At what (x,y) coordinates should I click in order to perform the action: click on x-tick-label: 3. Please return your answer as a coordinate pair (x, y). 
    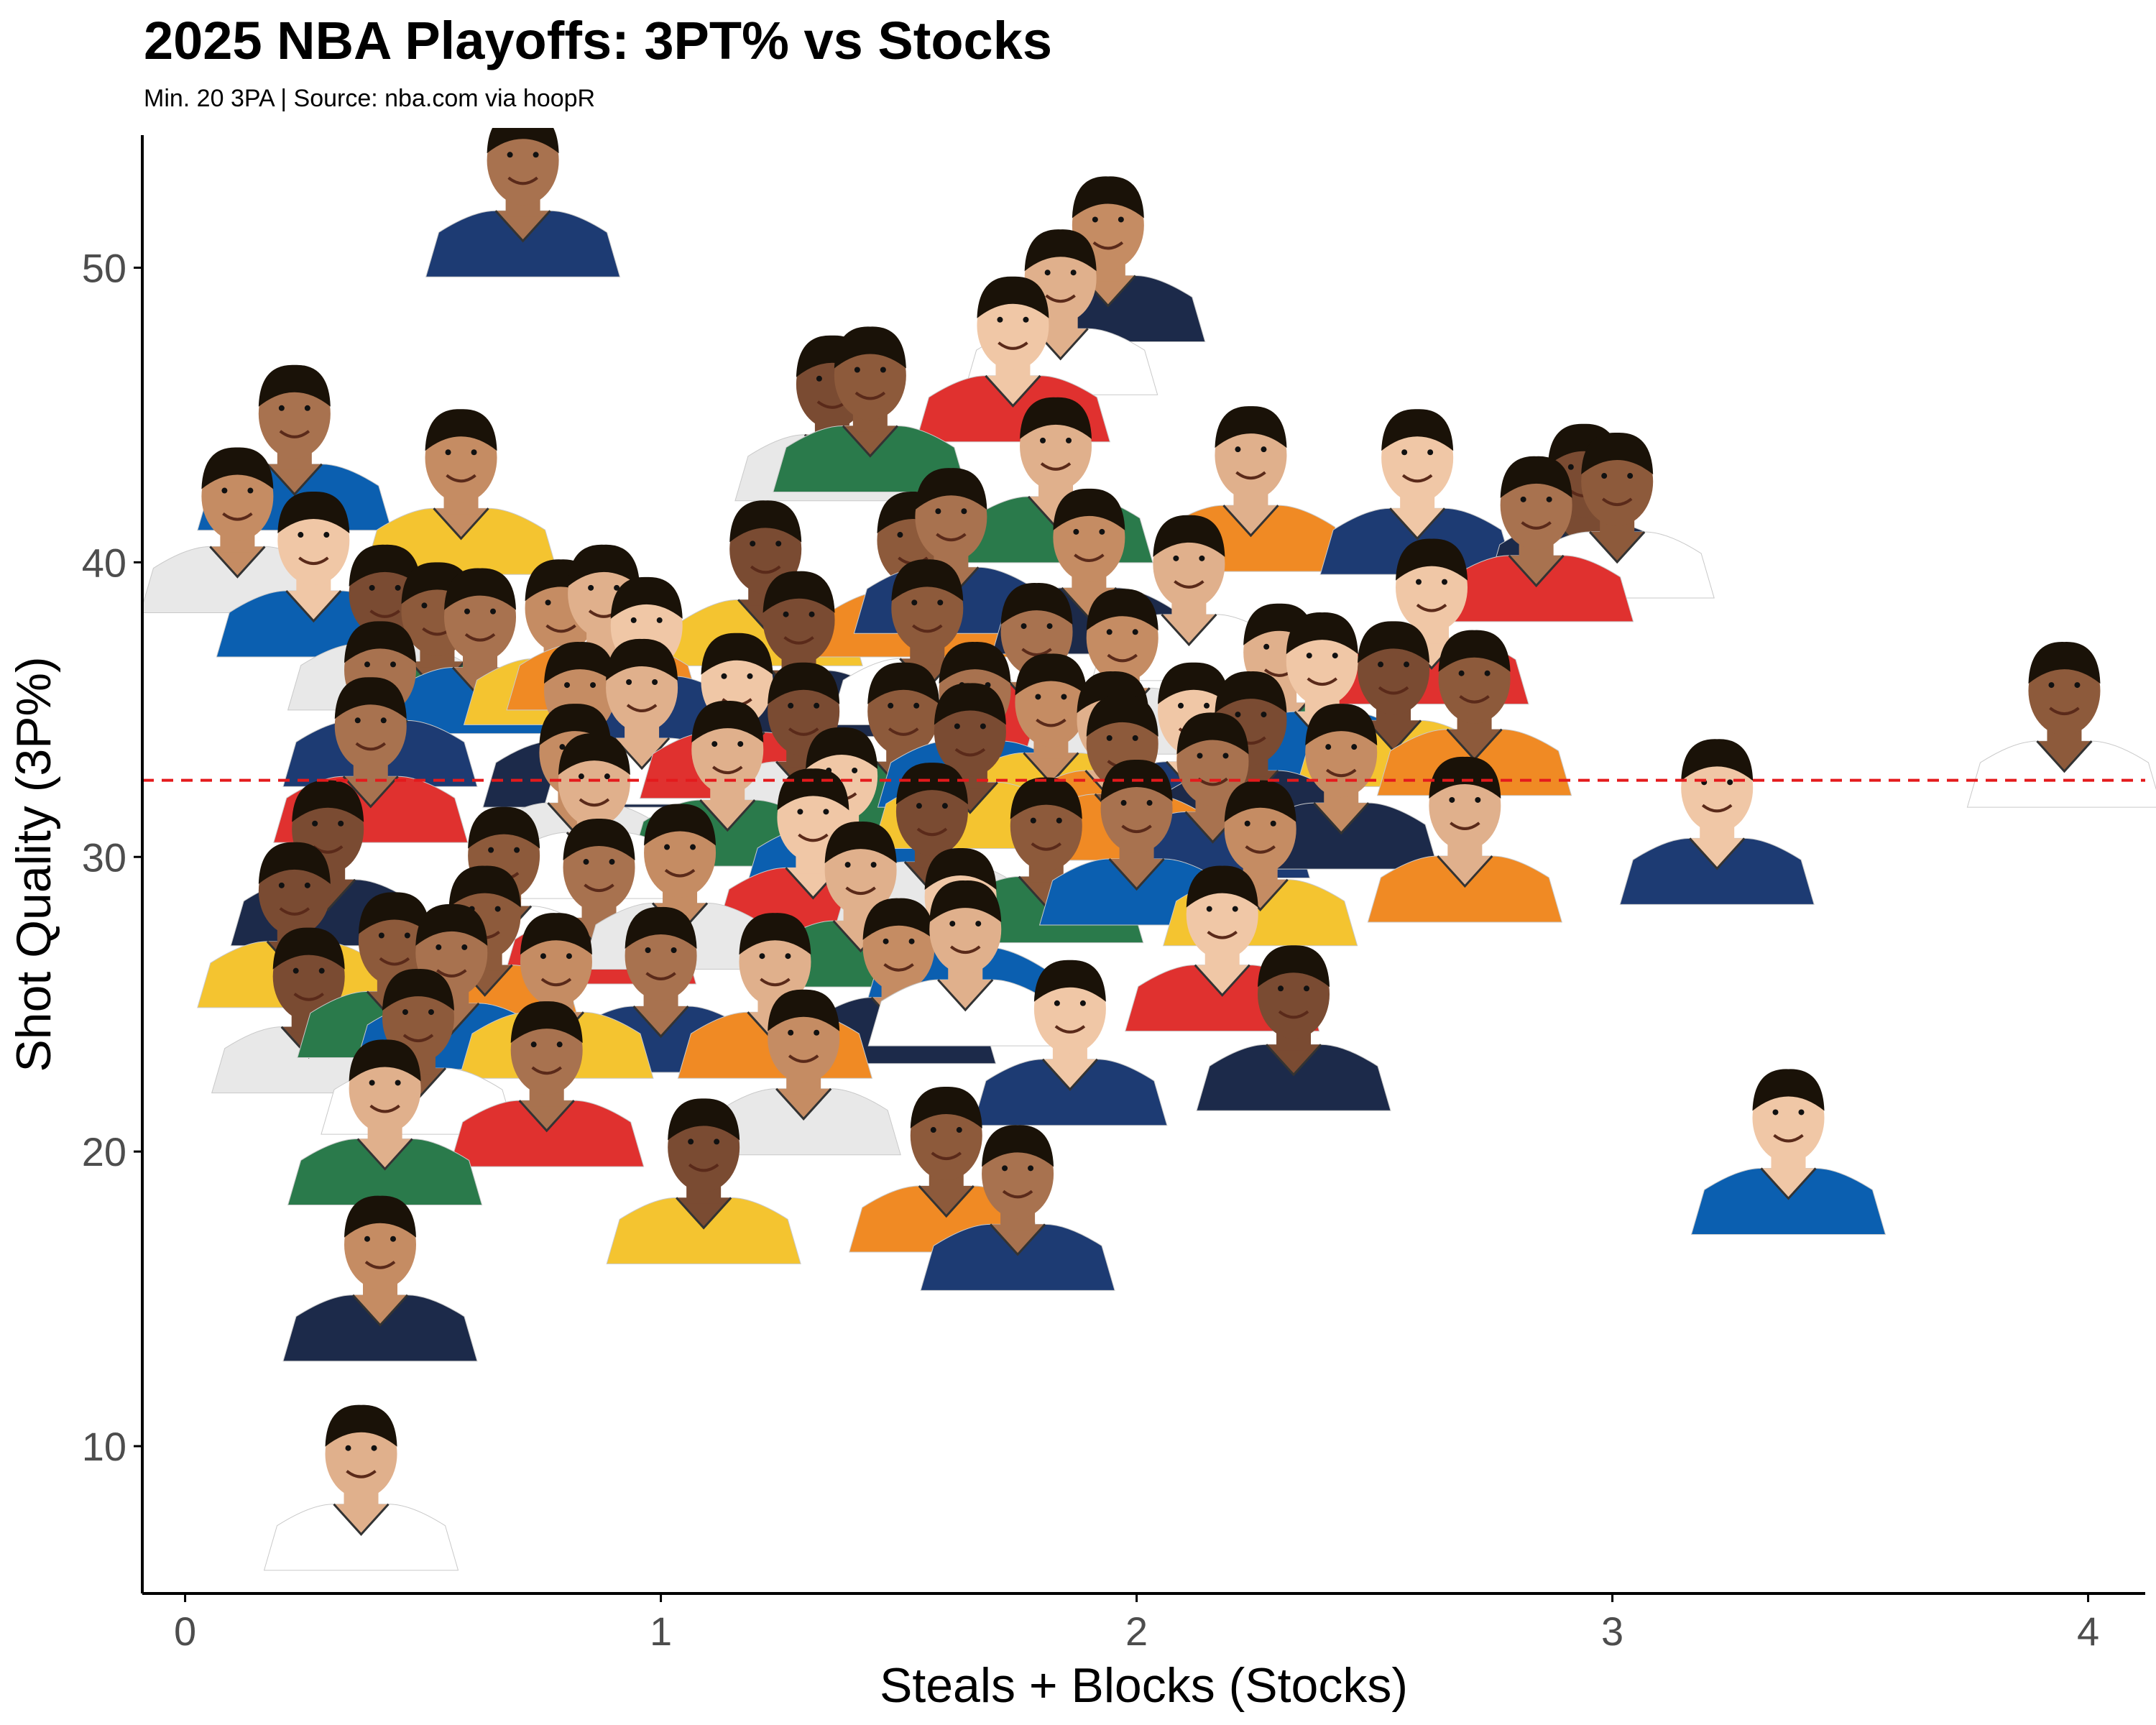
    Looking at the image, I should click on (1612, 1631).